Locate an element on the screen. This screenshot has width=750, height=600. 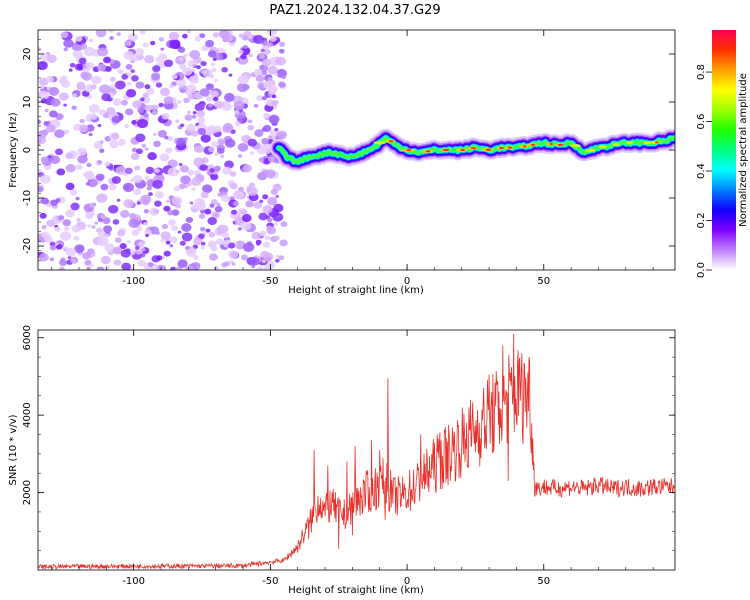
spectrogram-xtick-label: 50 is located at coordinates (543, 281).